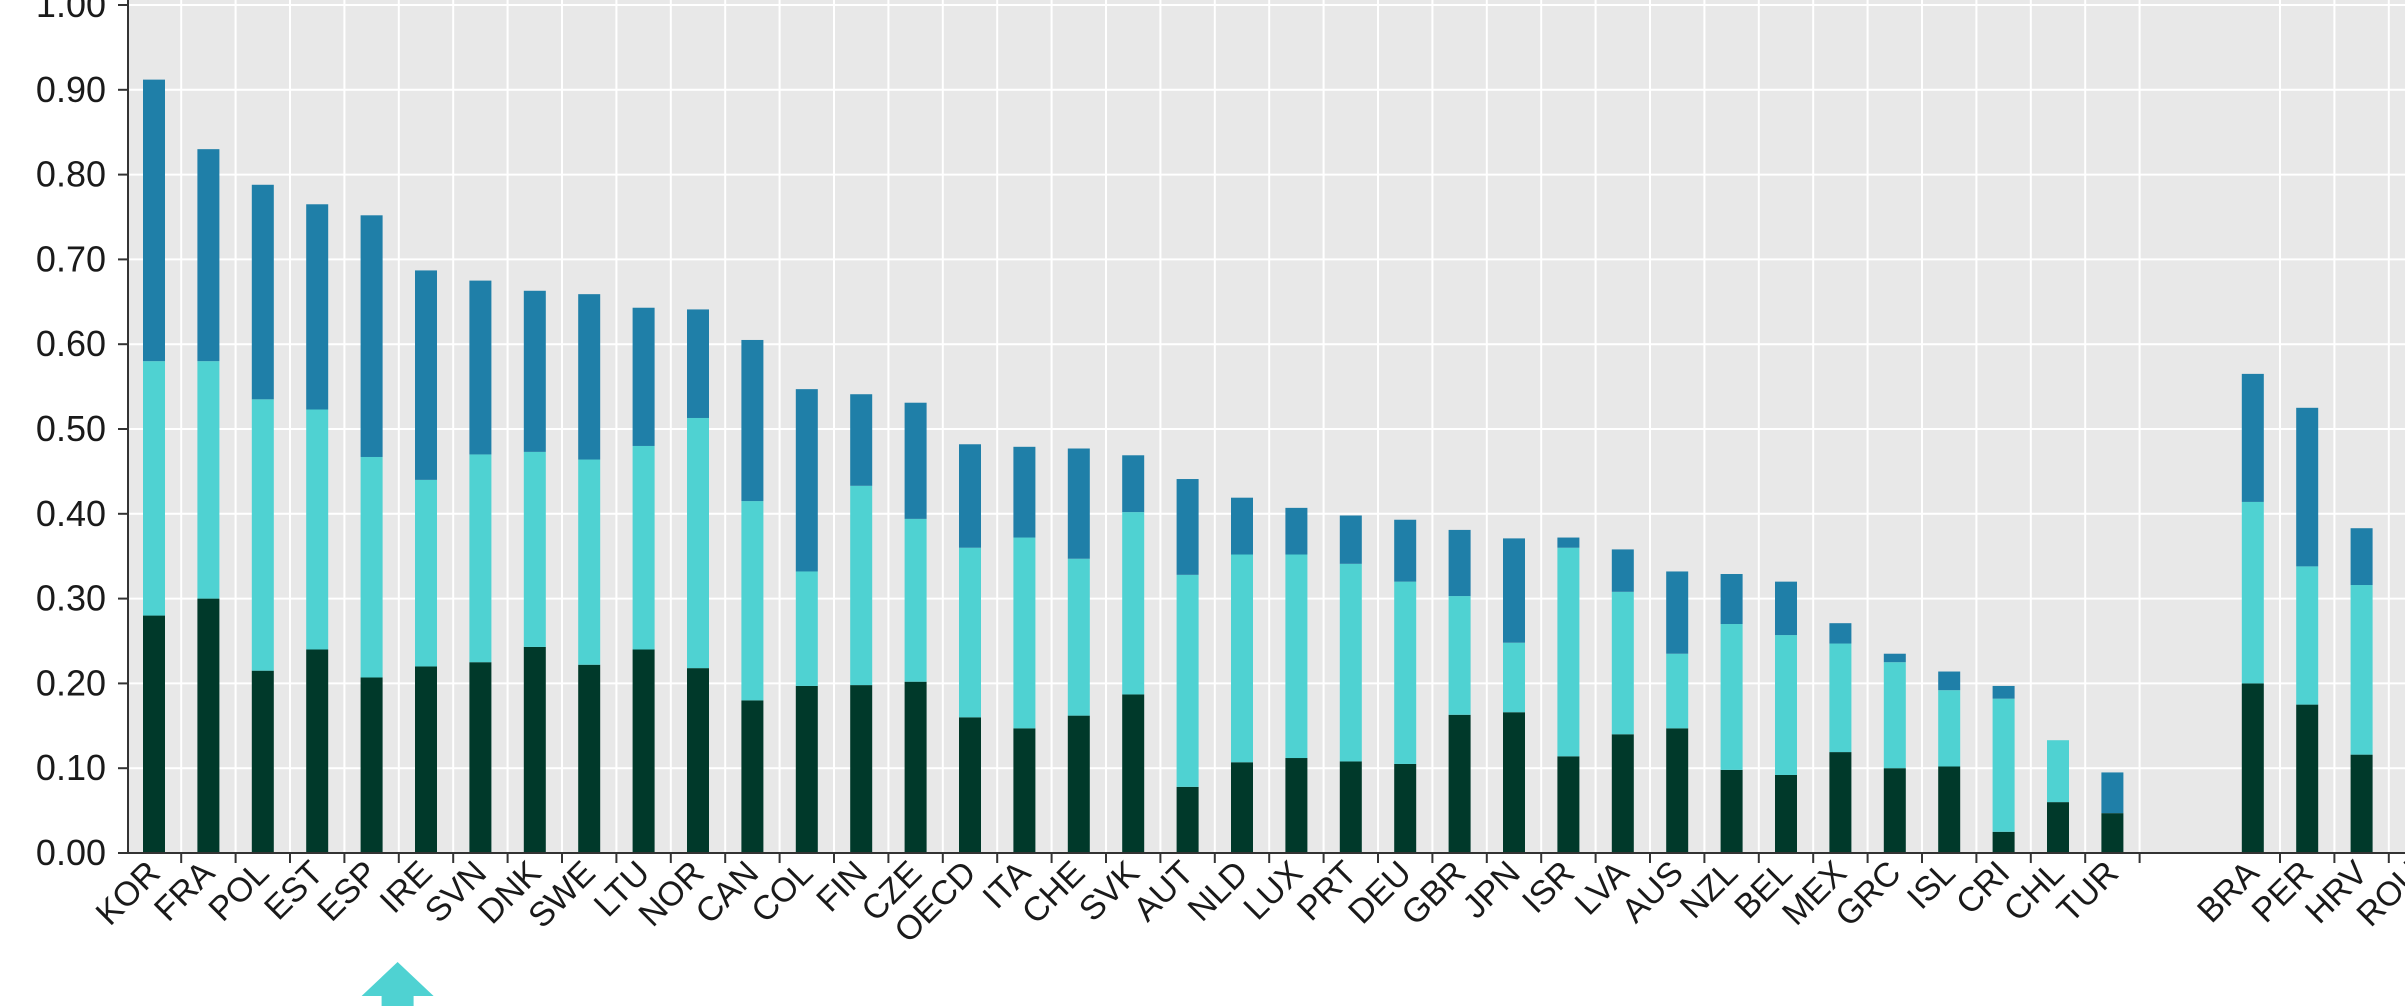  What do you see at coordinates (71, 852) in the screenshot?
I see `y-tick-label: 0.00` at bounding box center [71, 852].